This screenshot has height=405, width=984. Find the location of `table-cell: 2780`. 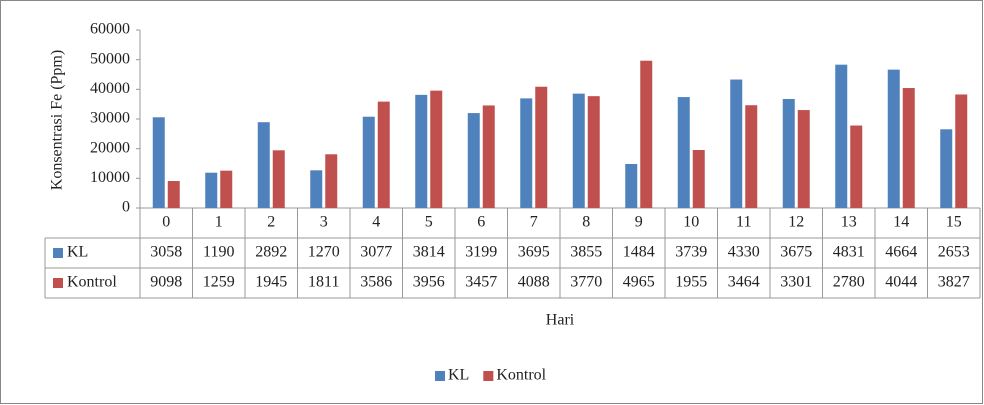

table-cell: 2780 is located at coordinates (849, 282).